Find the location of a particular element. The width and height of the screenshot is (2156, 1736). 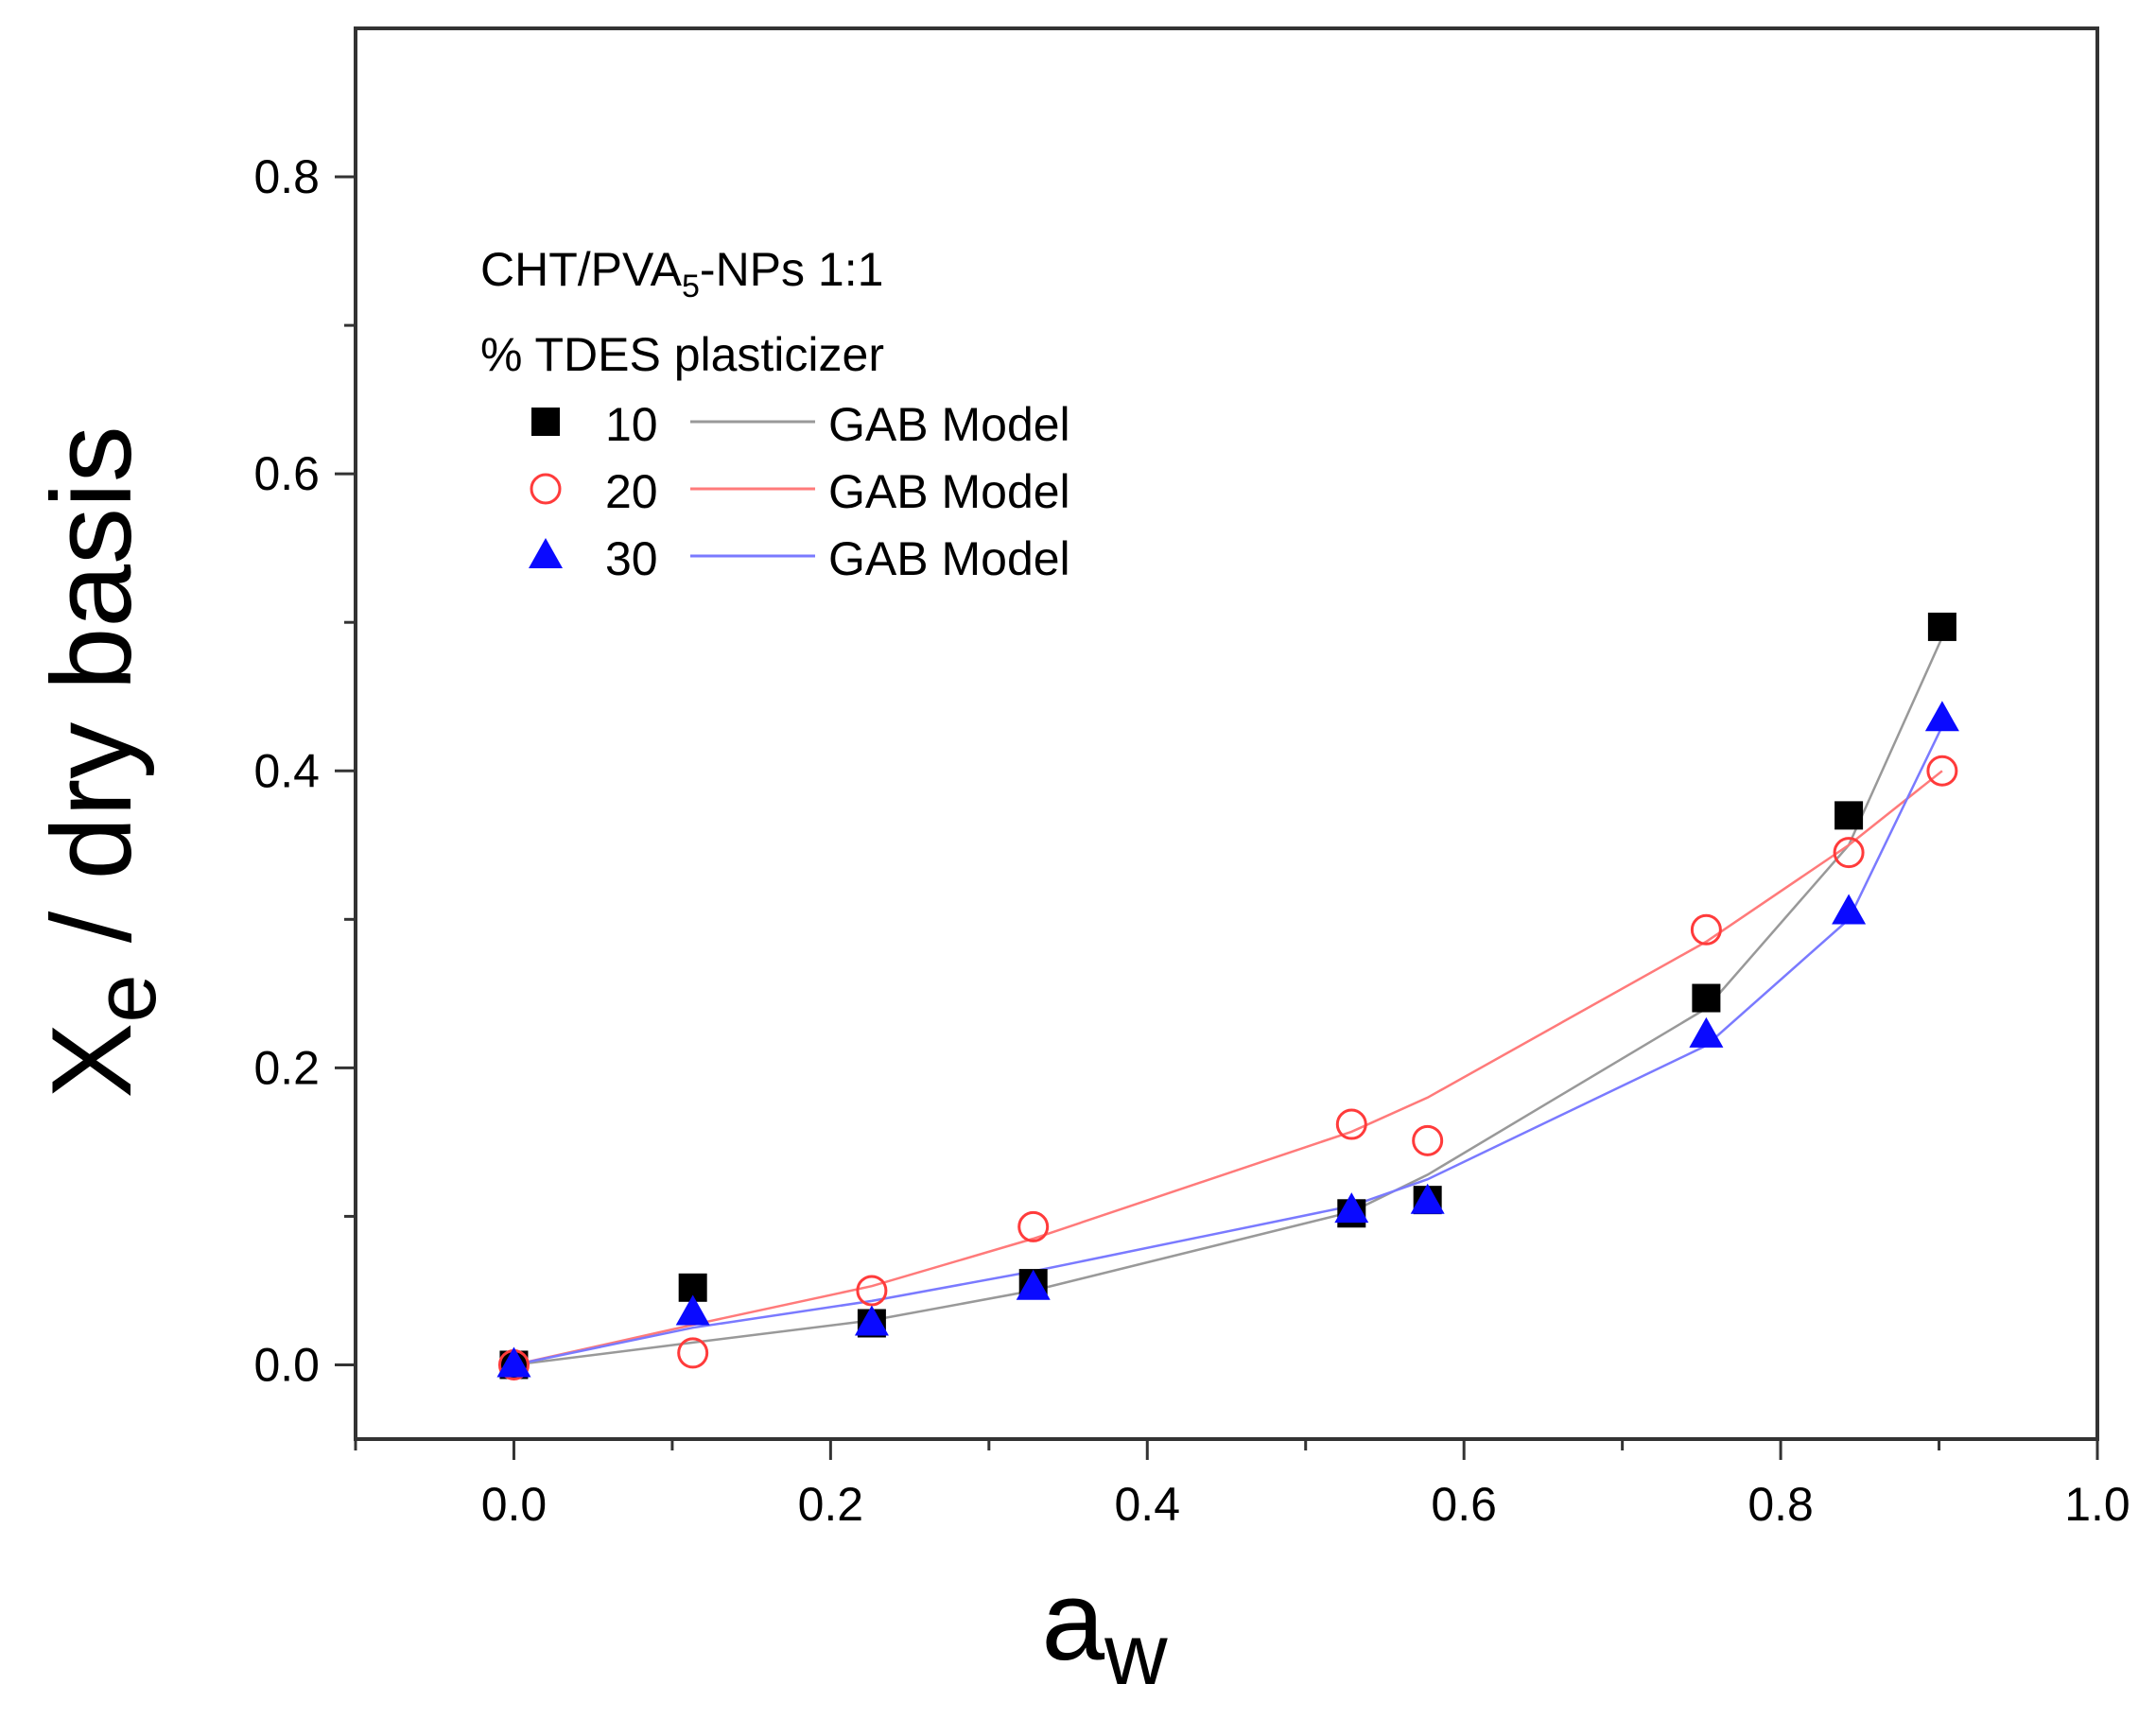

y-axis-ticks is located at coordinates (345, 770).